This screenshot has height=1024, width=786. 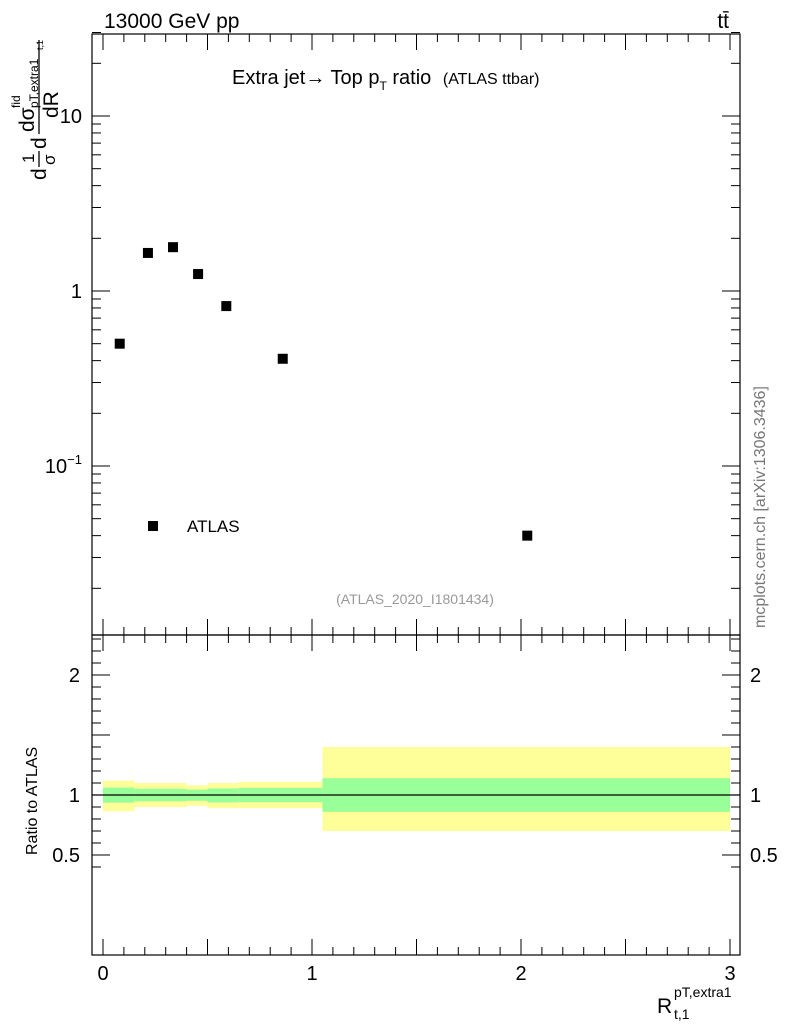 I want to click on ratio-xtick-label: 1, so click(x=311, y=974).